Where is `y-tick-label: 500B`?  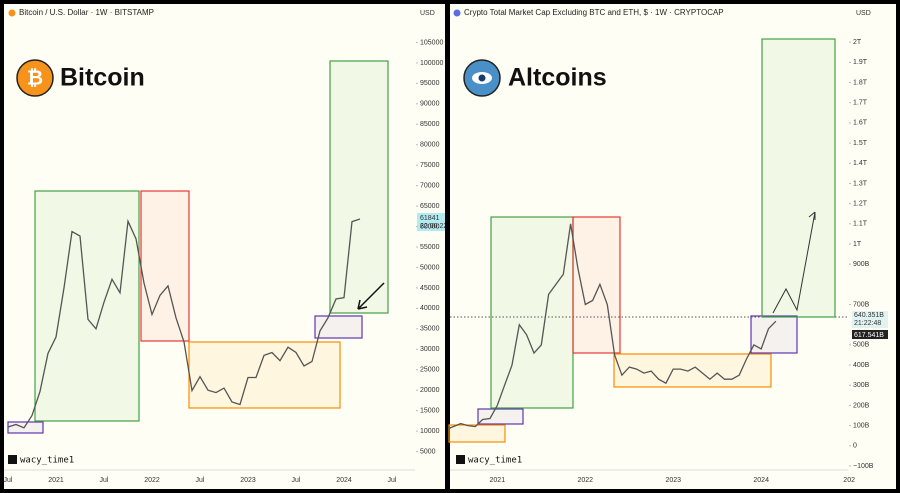
y-tick-label: 500B is located at coordinates (861, 345).